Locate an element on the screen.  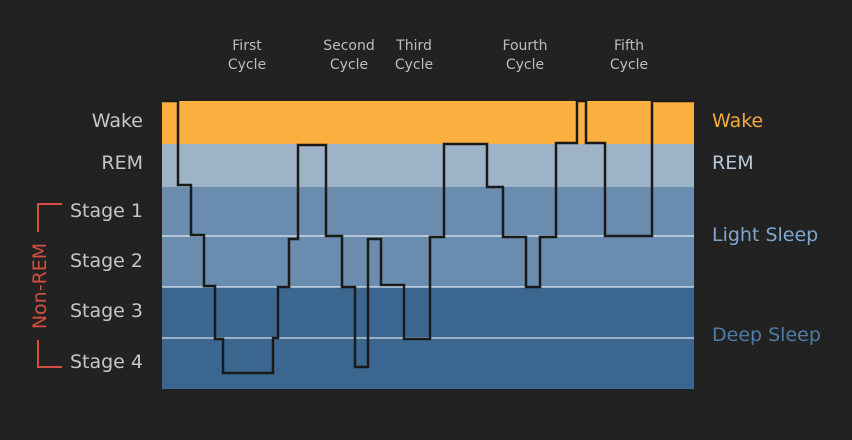
non-rem-bracket is located at coordinates (49, 285).